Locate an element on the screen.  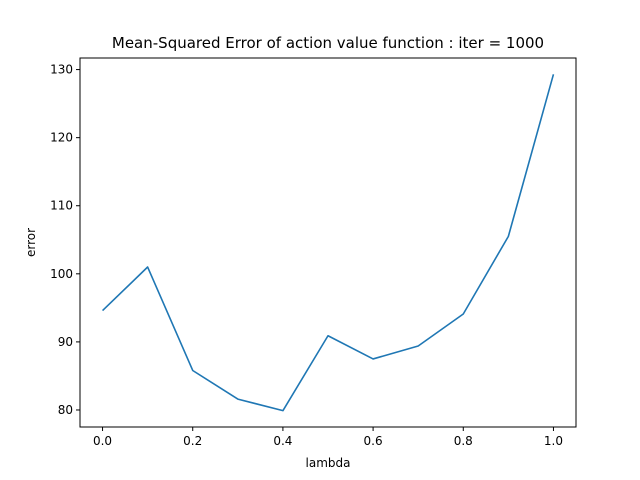
y-tick-label: 130 is located at coordinates (61, 70).